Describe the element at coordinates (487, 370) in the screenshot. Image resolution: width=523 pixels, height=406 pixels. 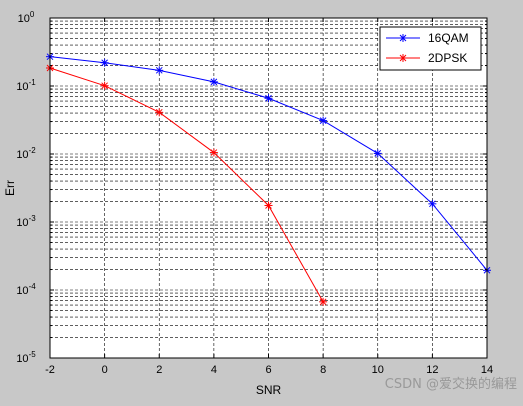
I see `x-tick-label: 14` at that location.